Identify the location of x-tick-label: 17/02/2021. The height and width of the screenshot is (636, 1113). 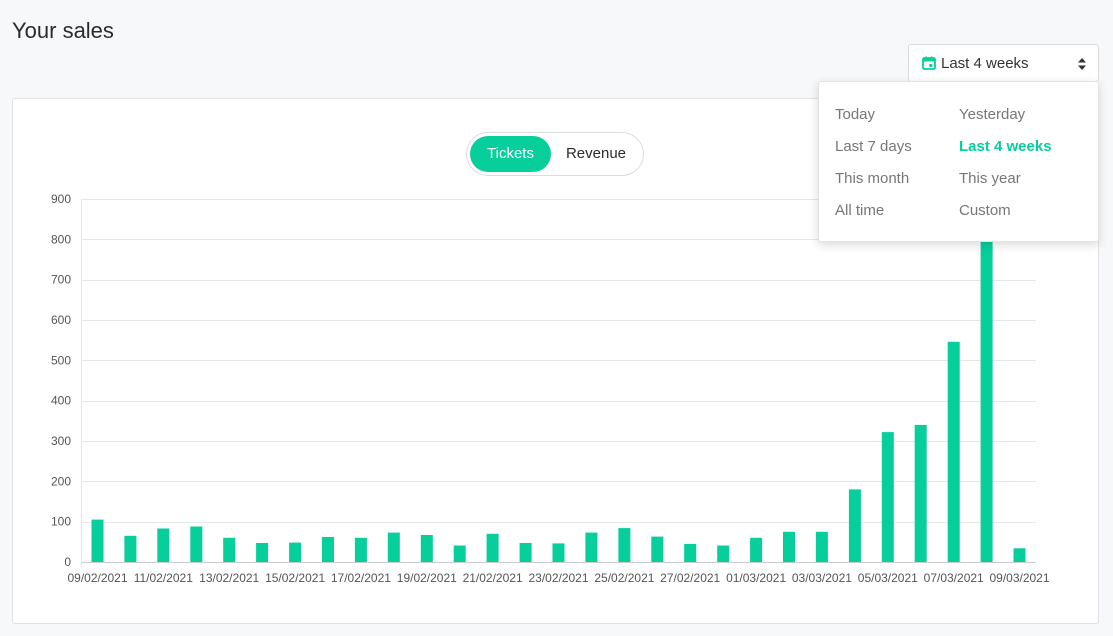
(361, 578).